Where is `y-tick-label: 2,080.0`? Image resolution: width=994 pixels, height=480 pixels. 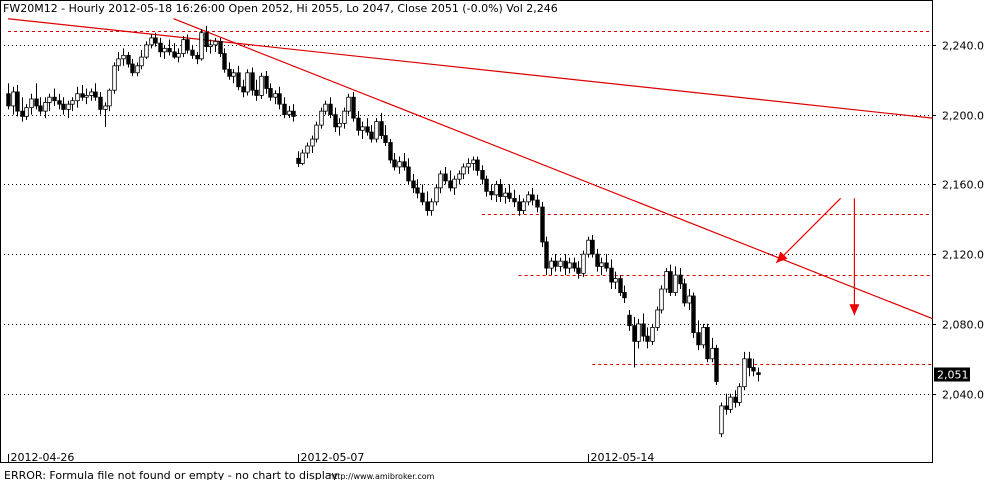
y-tick-label: 2,080.0 is located at coordinates (963, 325).